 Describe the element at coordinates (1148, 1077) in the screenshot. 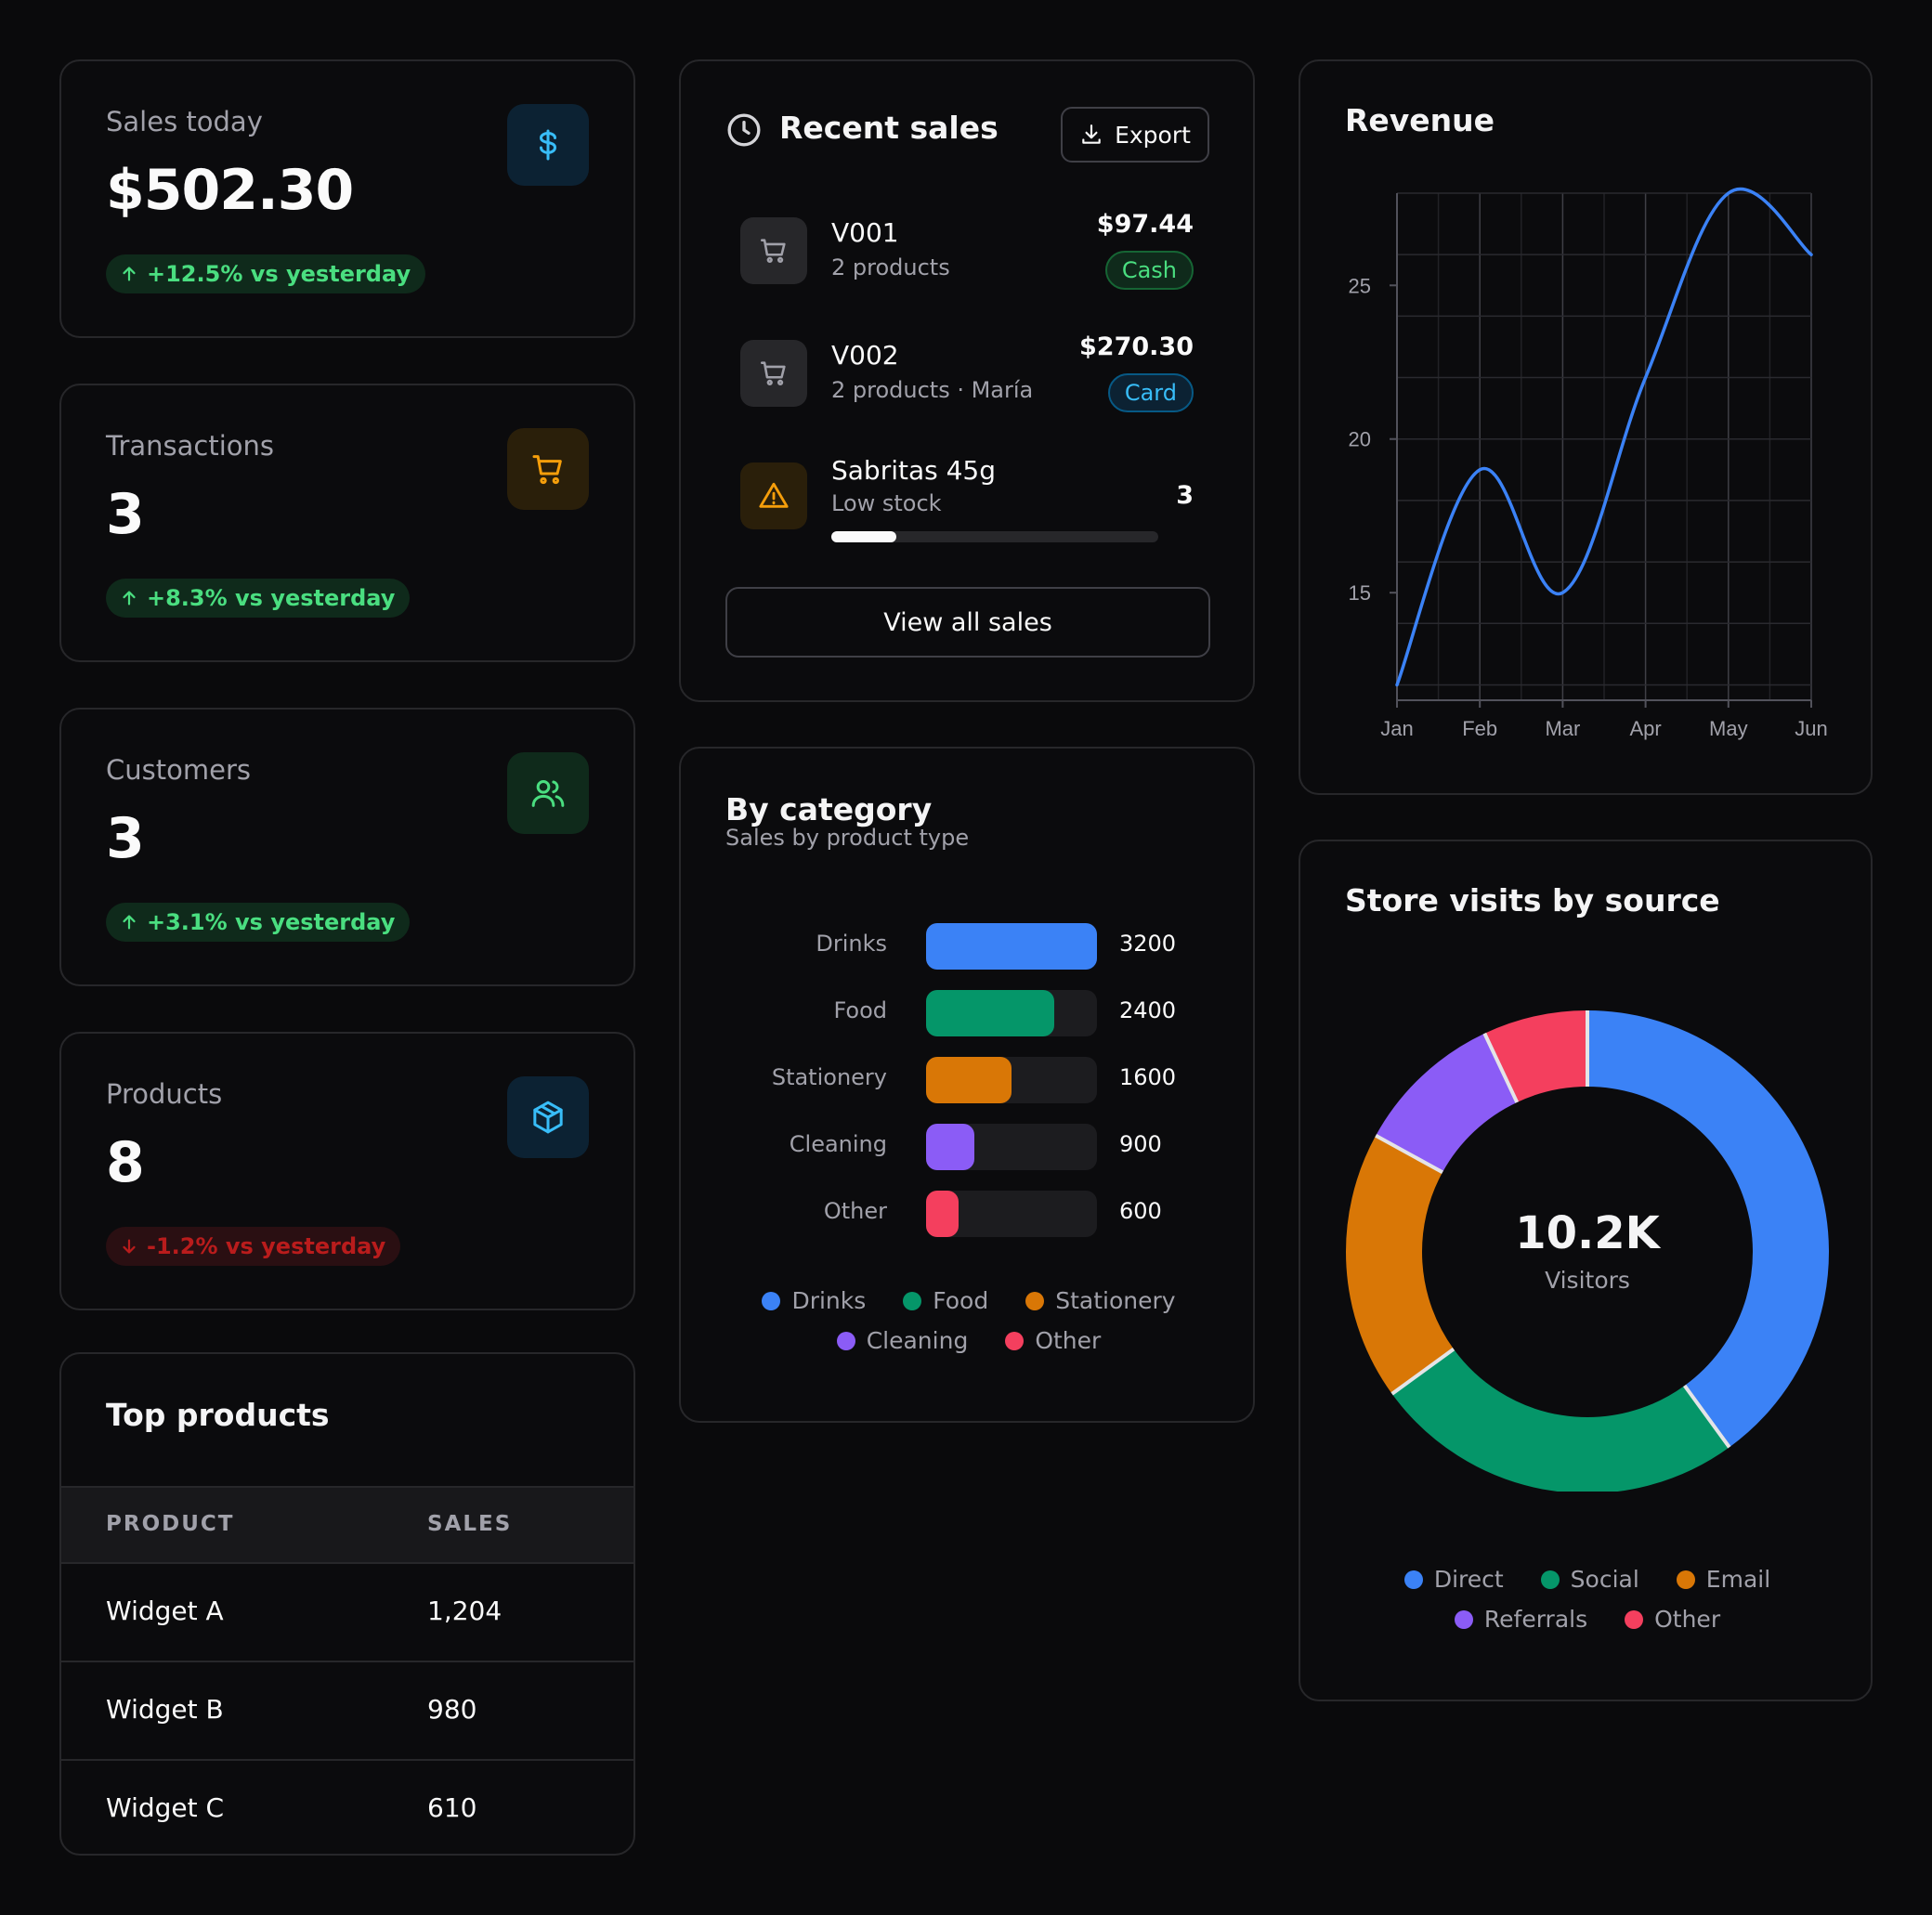

I see `bar-value-label: 1600` at that location.